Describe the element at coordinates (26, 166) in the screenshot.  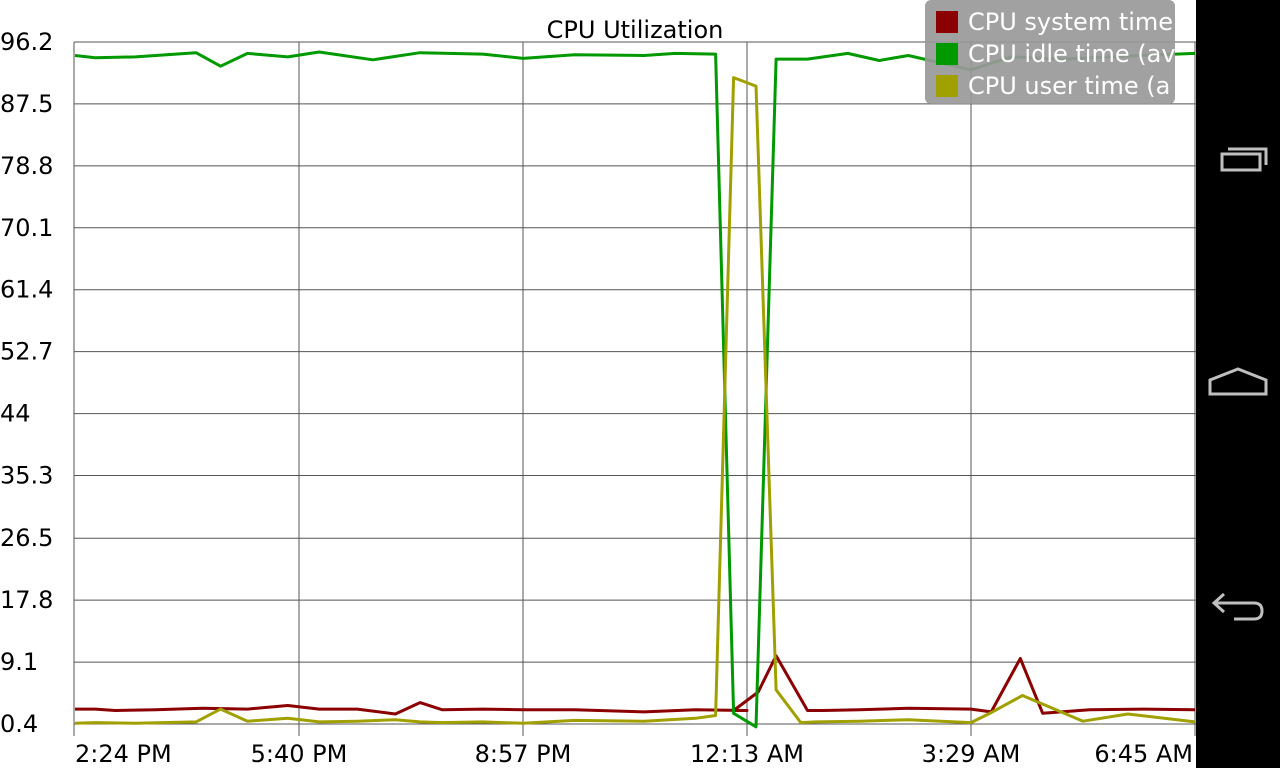
I see `y-tick-label: 78.8` at that location.